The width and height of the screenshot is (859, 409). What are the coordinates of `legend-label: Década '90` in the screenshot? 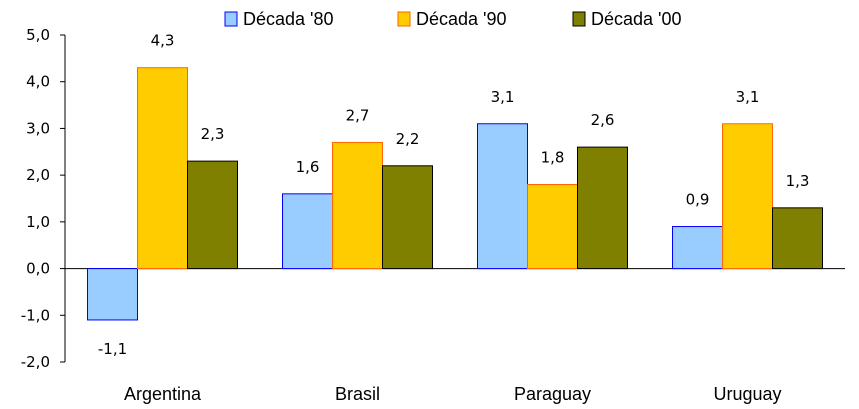 It's located at (461, 19).